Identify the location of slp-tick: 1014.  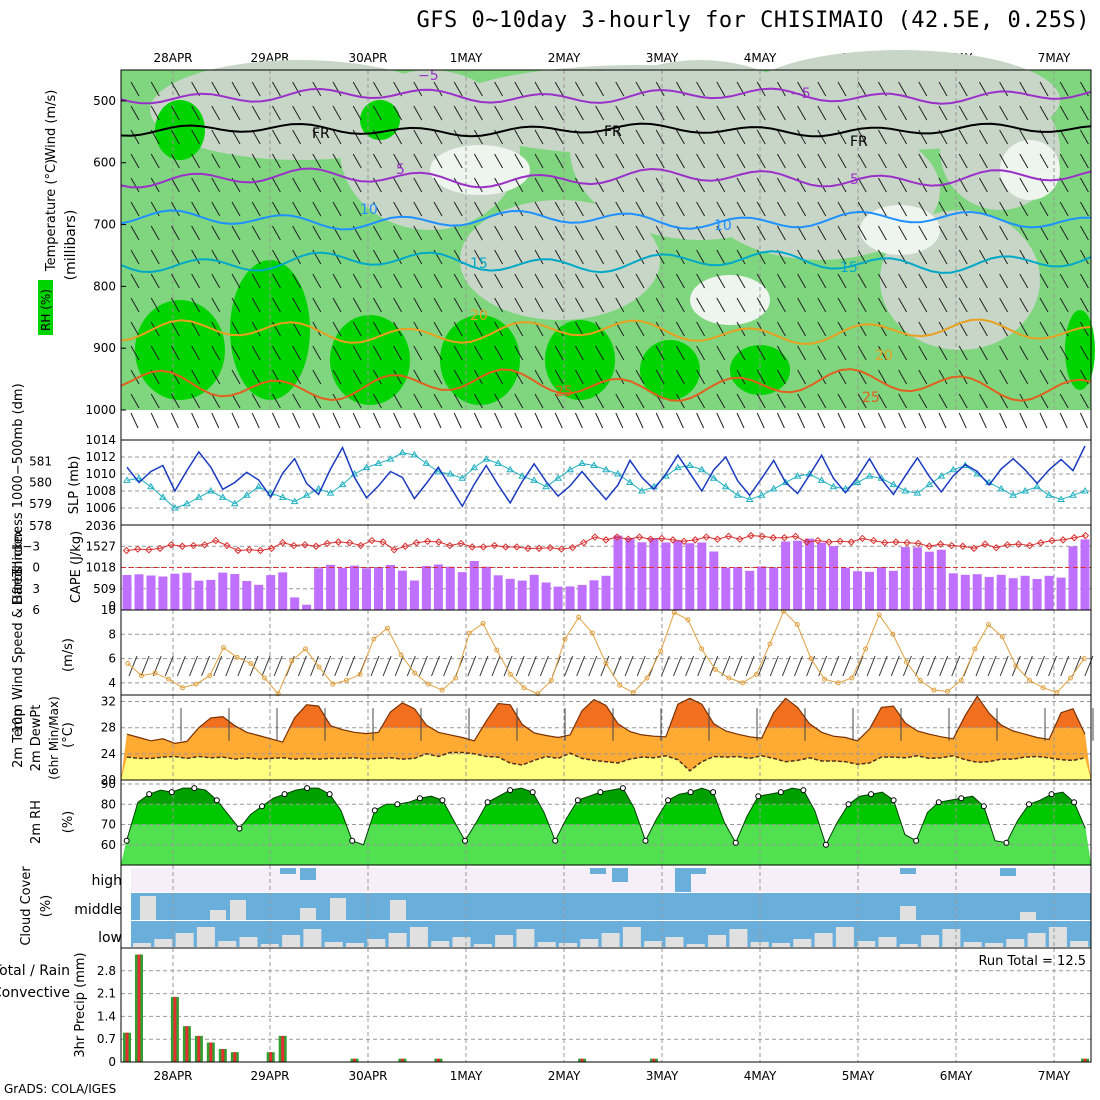
(100, 440).